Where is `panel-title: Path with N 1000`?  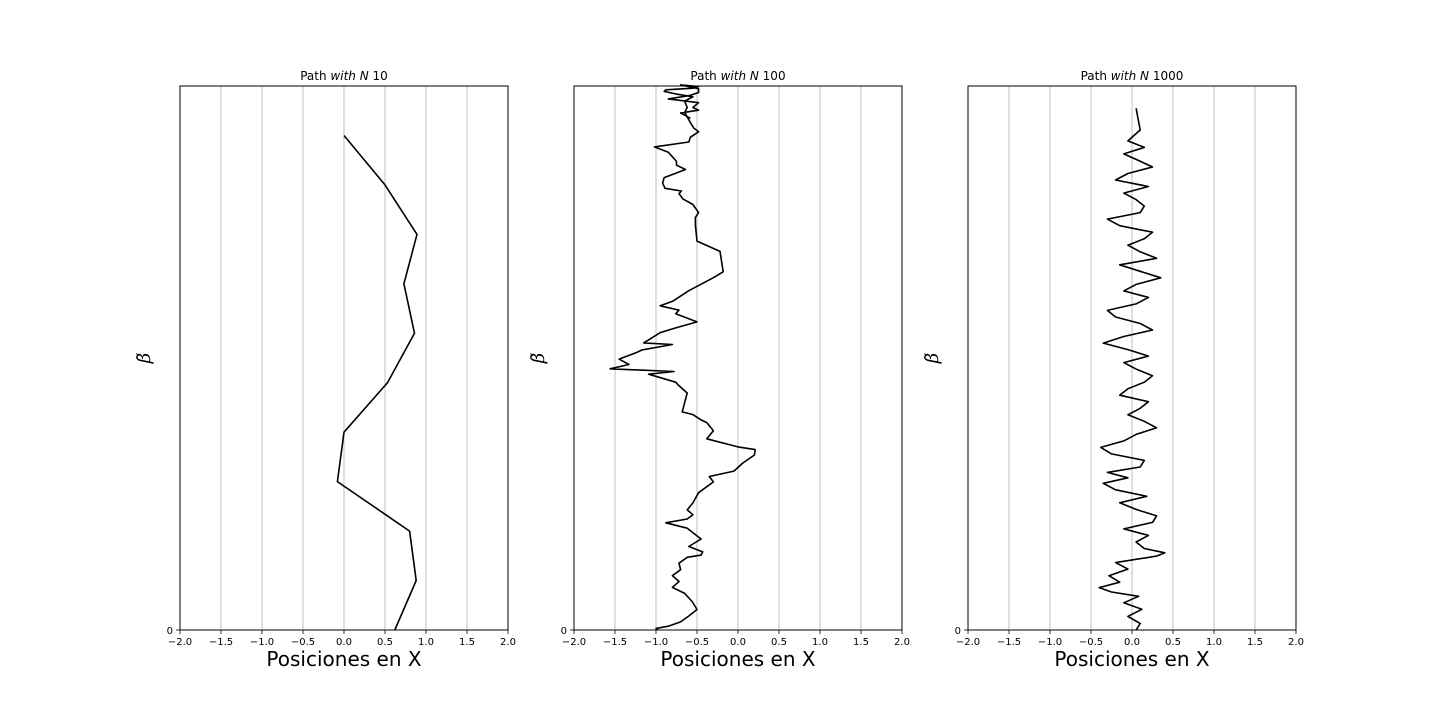
panel-title: Path with N 1000 is located at coordinates (1132, 76).